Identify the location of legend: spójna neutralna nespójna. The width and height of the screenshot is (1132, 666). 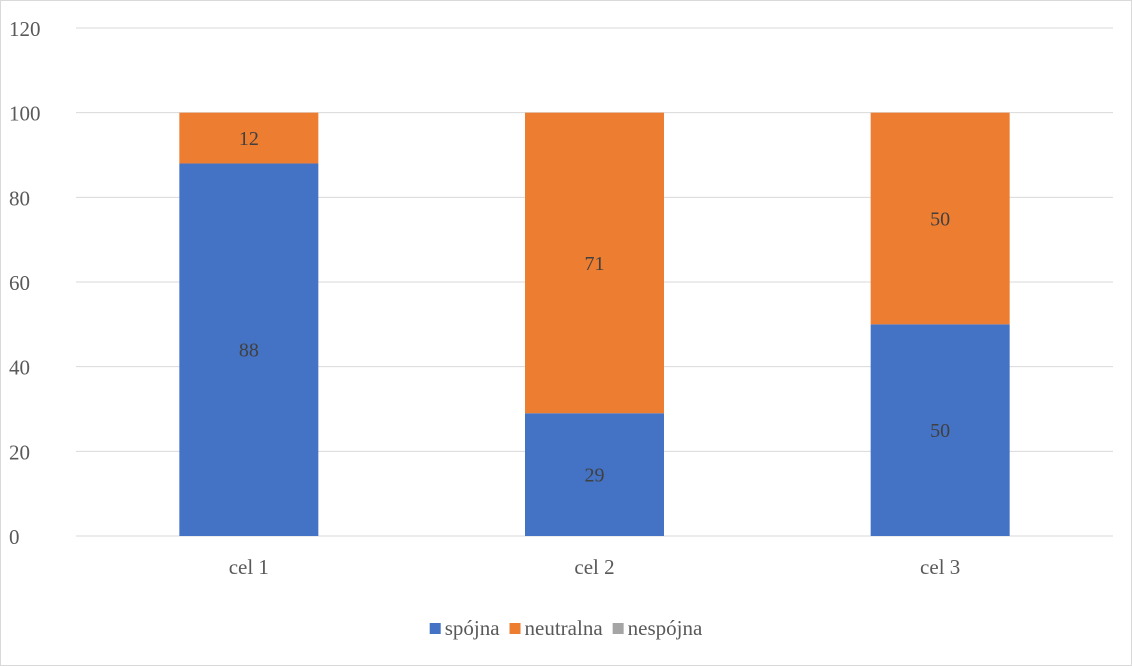
(566, 628).